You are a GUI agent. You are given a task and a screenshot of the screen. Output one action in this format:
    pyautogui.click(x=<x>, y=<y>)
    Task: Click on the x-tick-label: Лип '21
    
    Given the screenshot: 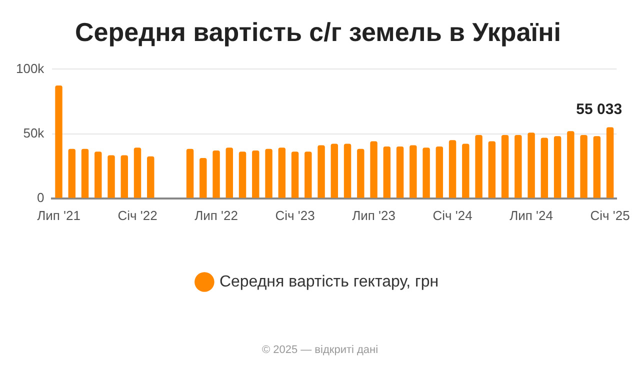 What is the action you would take?
    pyautogui.click(x=58, y=215)
    